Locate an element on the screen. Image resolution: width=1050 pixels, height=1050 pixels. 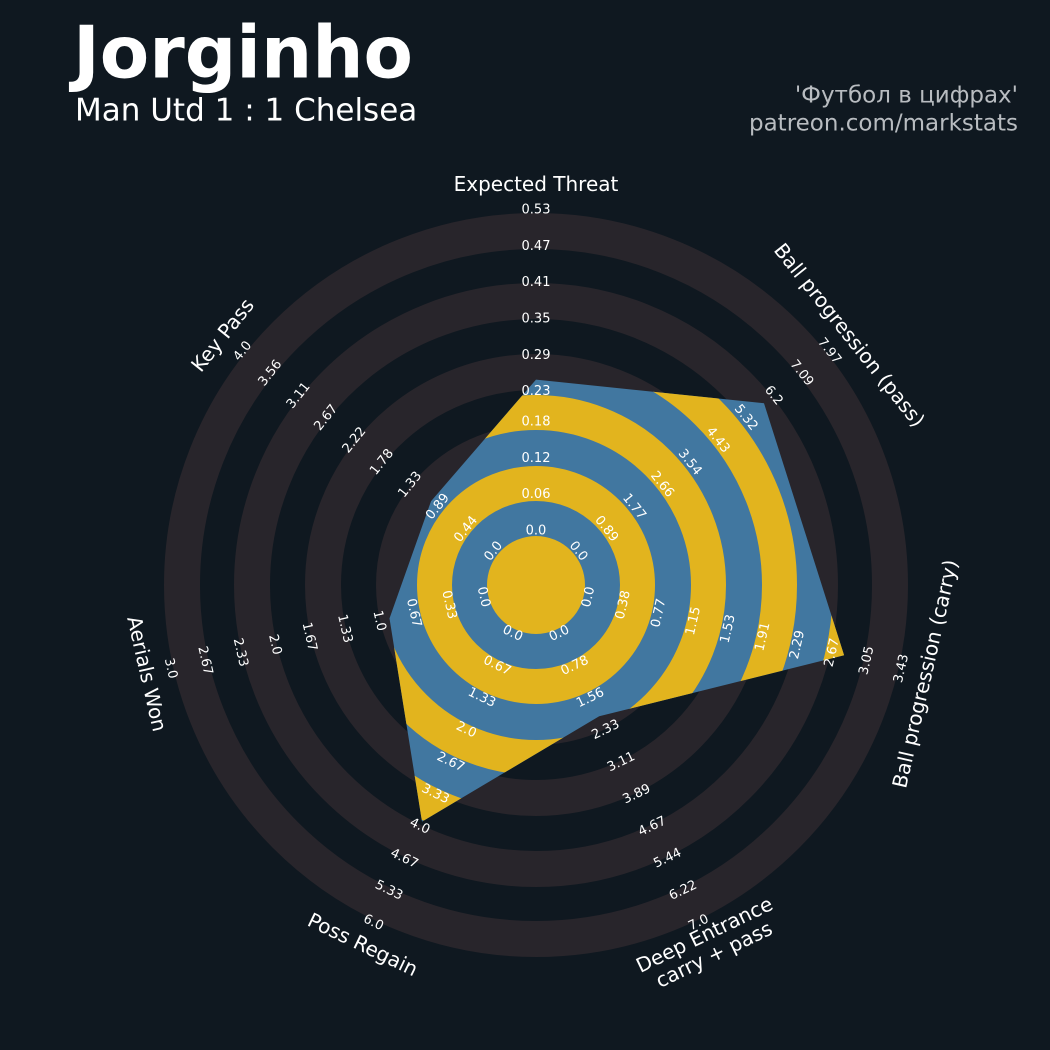
tick-label: 2.29 is located at coordinates (797, 645).